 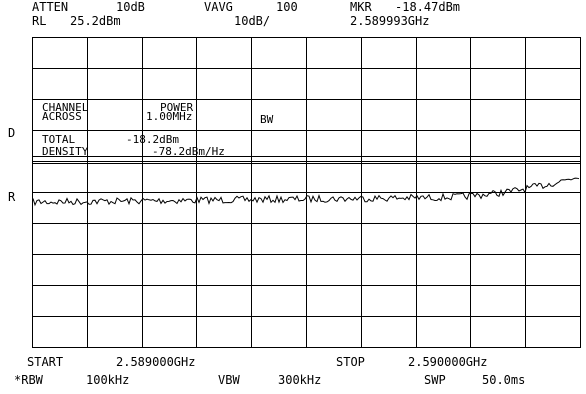 I want to click on bandwidth-label: BW, so click(x=267, y=119).